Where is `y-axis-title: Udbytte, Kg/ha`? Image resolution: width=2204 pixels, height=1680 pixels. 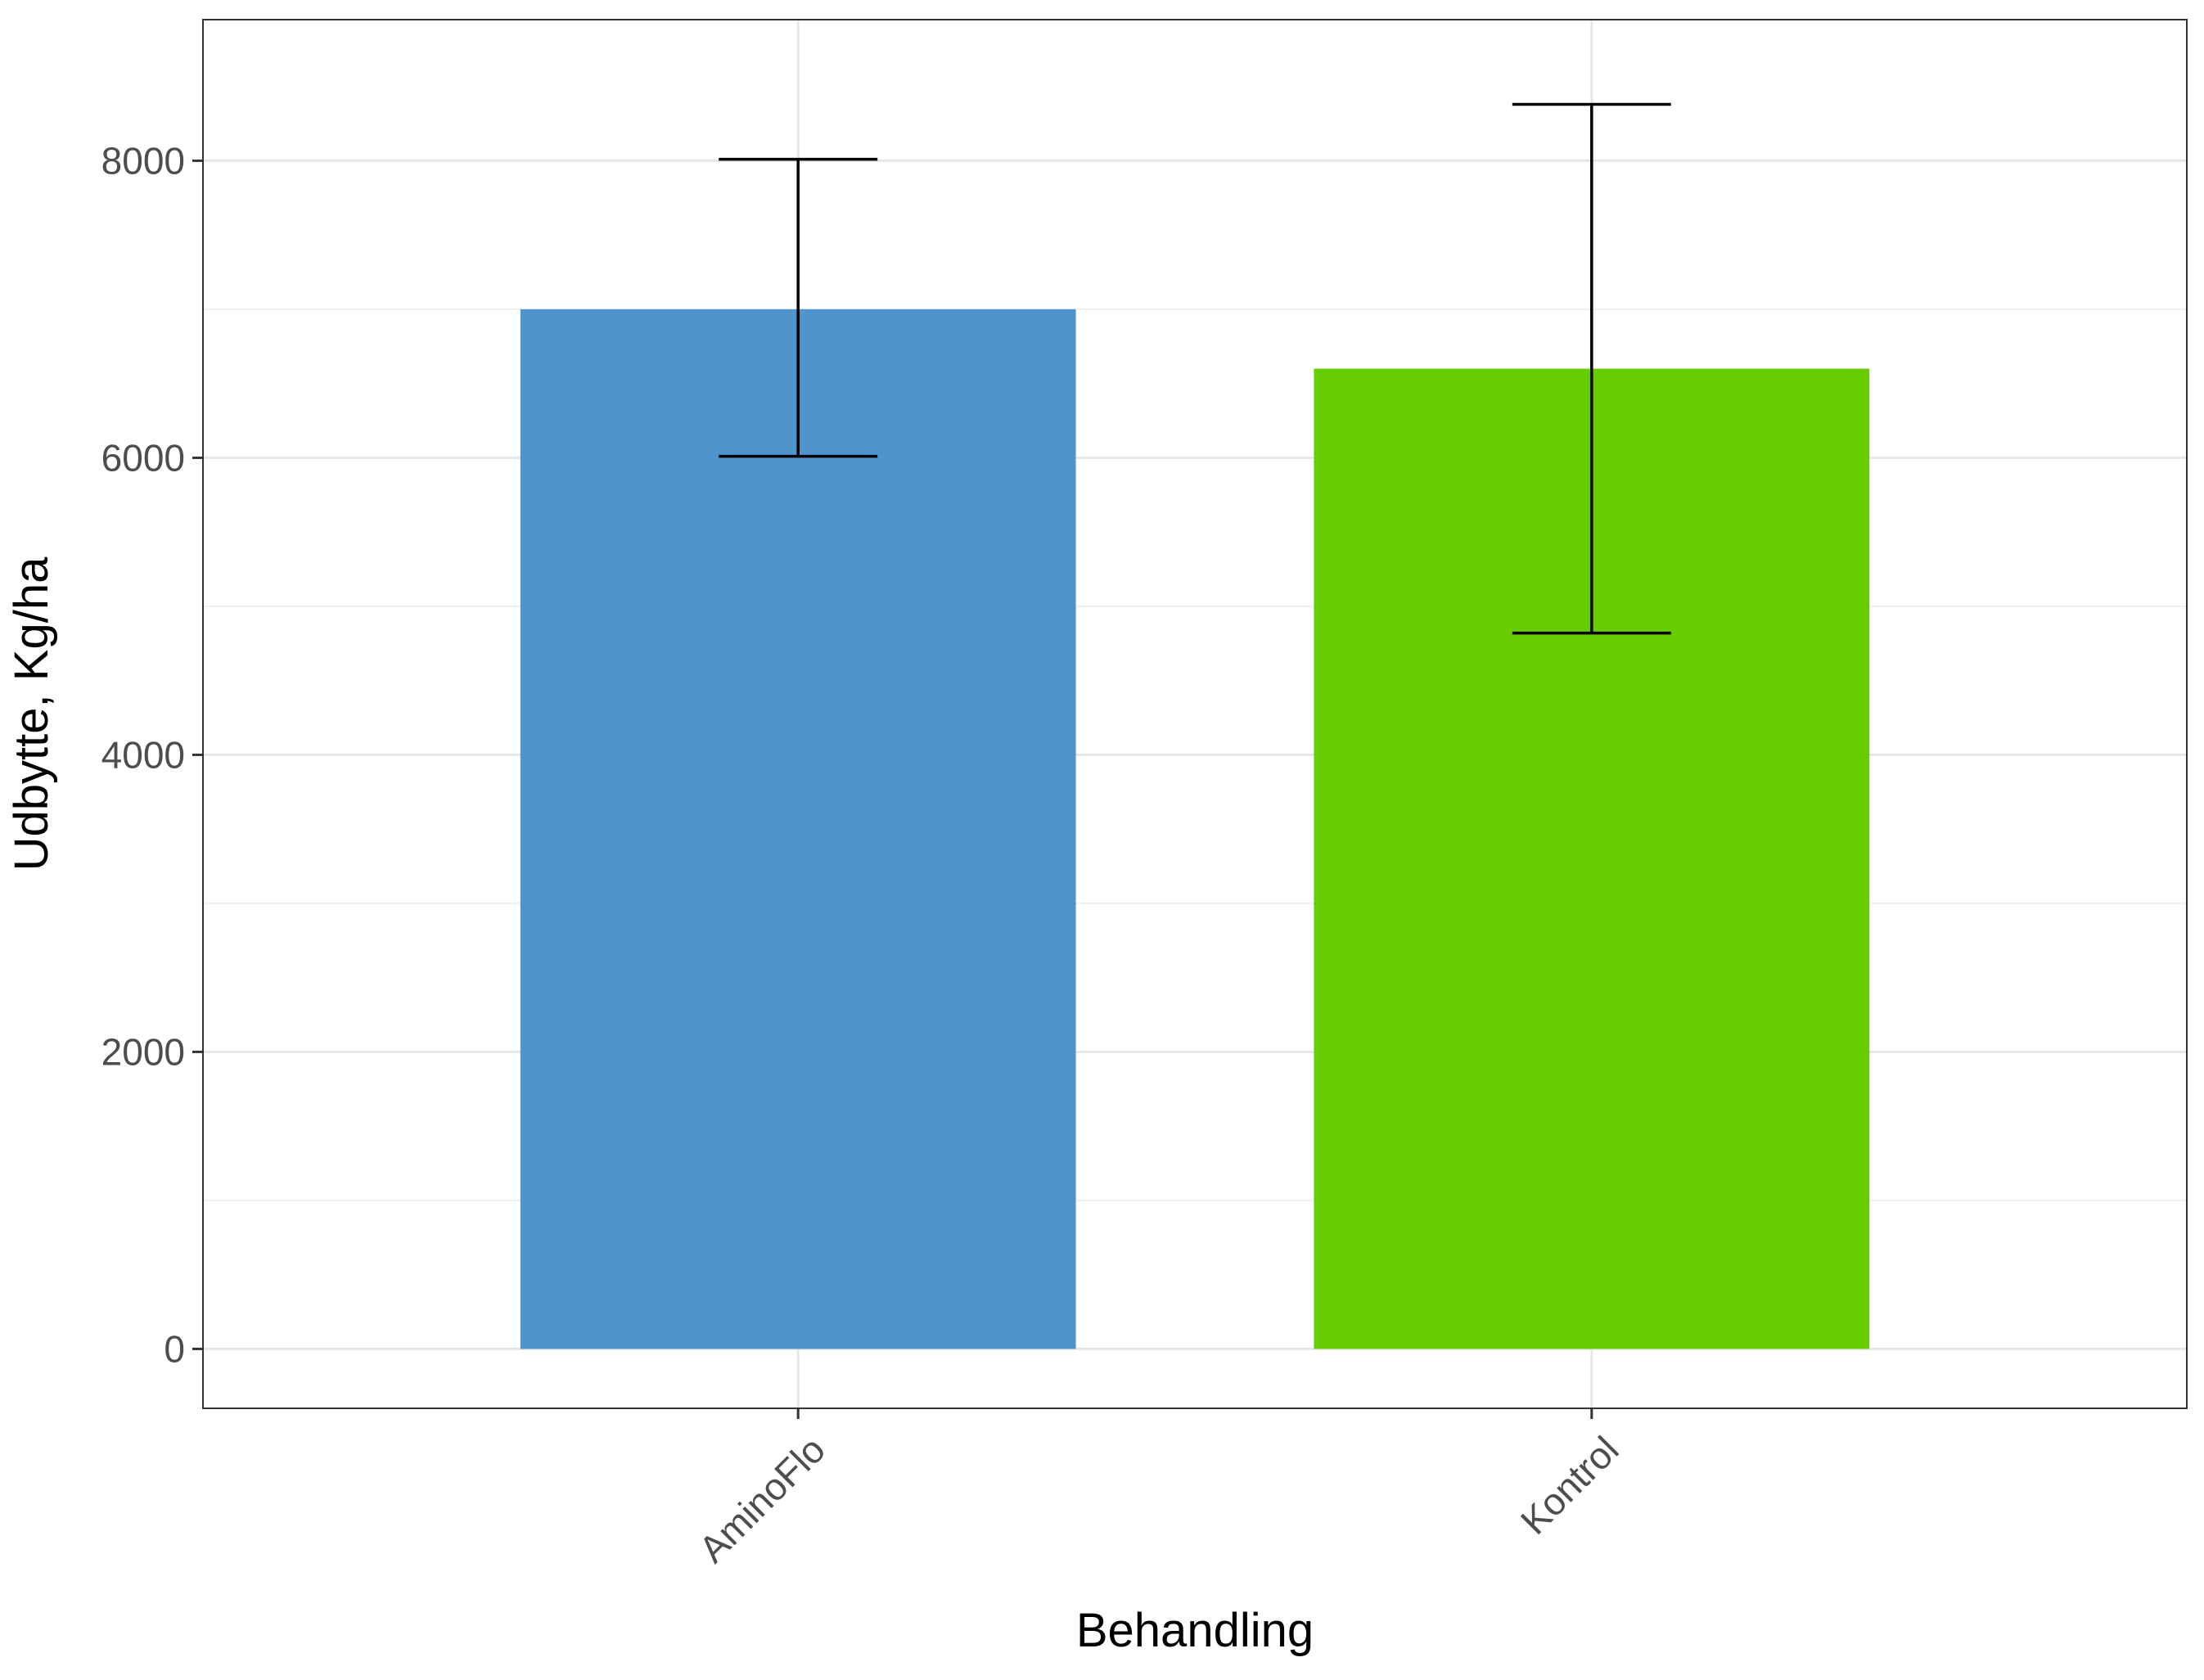 y-axis-title: Udbytte, Kg/ha is located at coordinates (31, 714).